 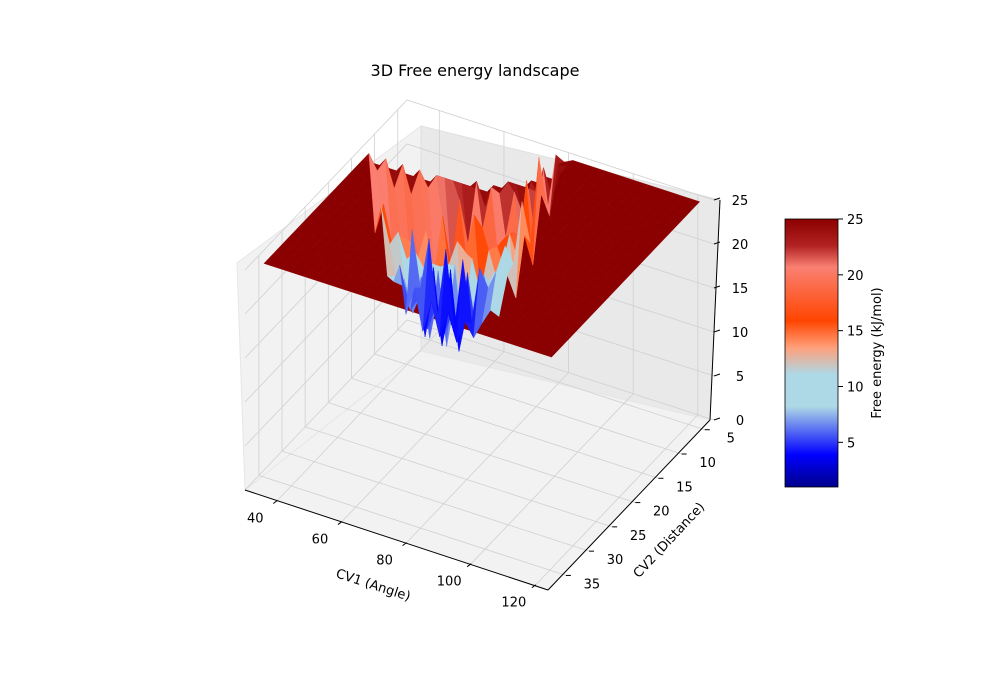 I want to click on y-axis-line, so click(x=629, y=505).